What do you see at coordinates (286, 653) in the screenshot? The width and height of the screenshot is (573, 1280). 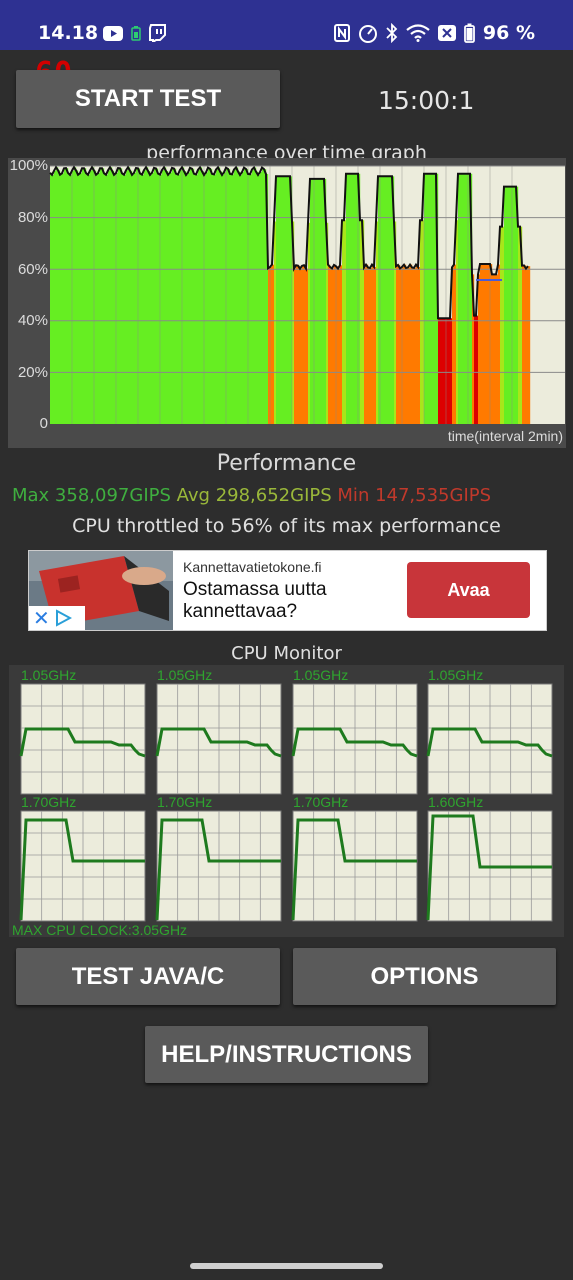 I see `cpu-monitor-title: CPU Monitor` at bounding box center [286, 653].